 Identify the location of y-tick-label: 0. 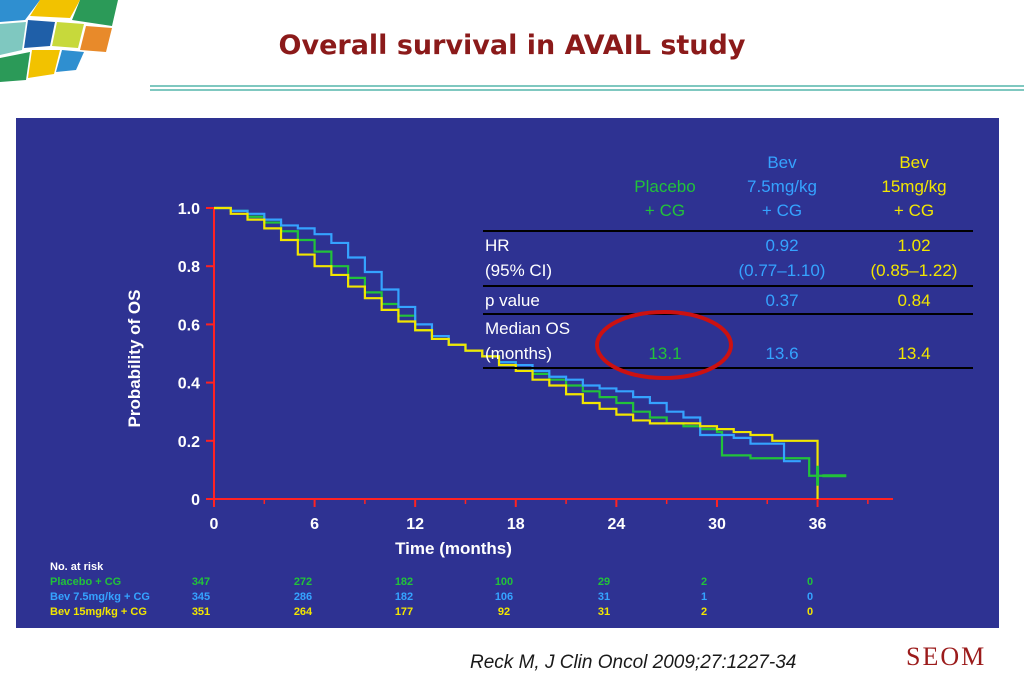
(195, 500).